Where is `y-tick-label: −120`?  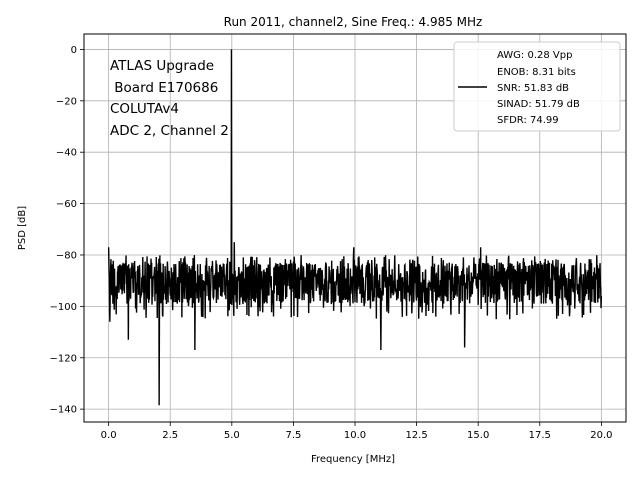
y-tick-label: −120 is located at coordinates (63, 358).